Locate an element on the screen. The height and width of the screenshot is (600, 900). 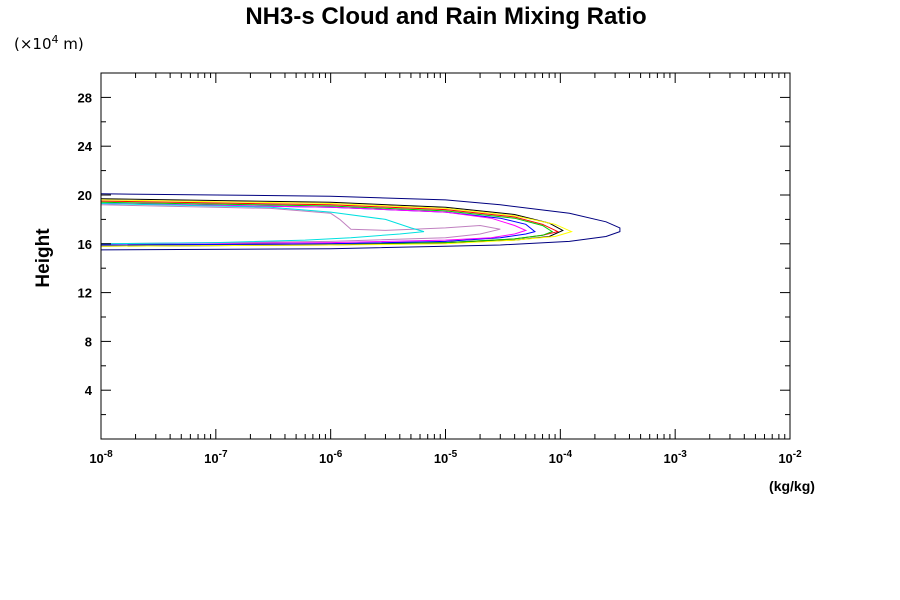
x-tick-exponent: -7 is located at coordinates (223, 454).